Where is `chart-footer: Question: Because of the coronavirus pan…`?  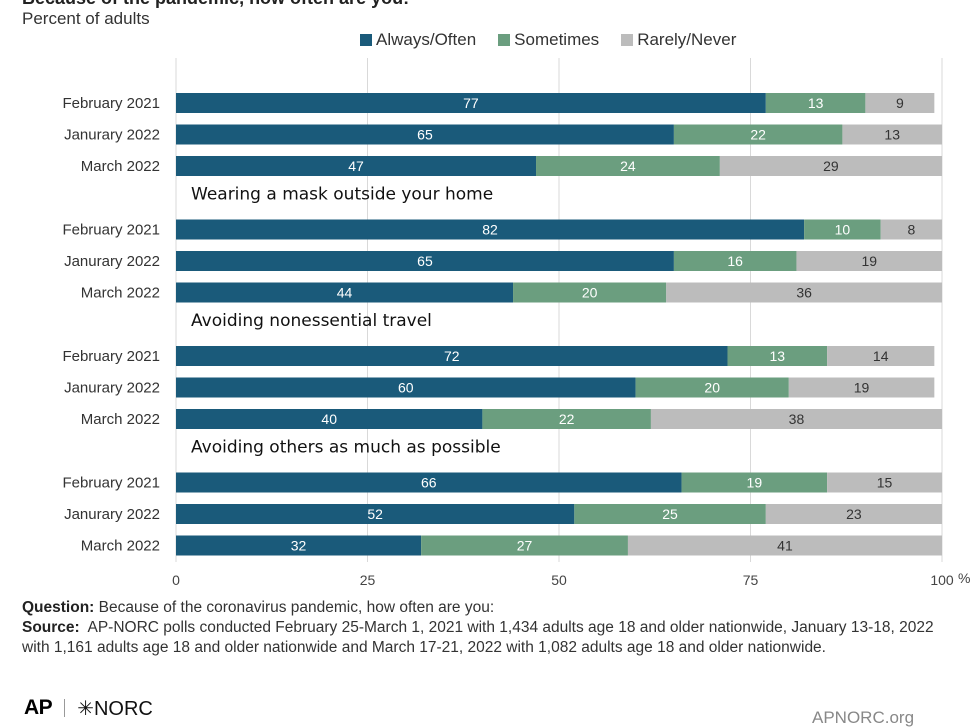
chart-footer: Question: Because of the coronavirus pan… is located at coordinates (492, 628).